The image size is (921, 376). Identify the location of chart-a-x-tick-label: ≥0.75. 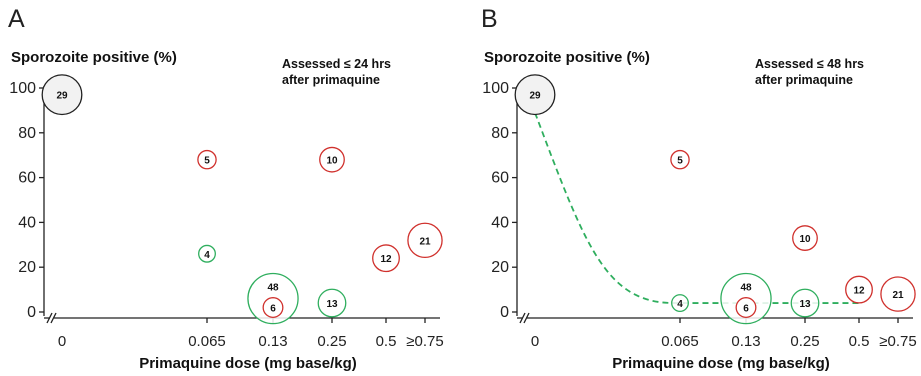
(424, 341).